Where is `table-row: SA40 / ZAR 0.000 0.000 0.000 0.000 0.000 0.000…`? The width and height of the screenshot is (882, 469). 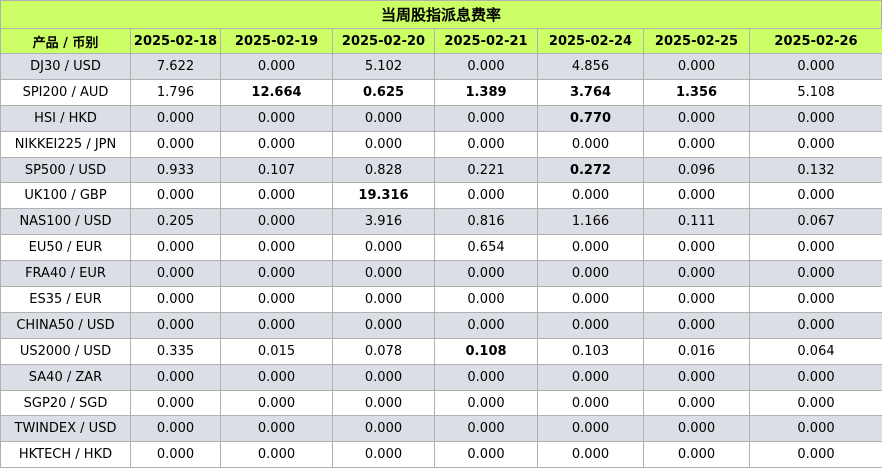 table-row: SA40 / ZAR 0.000 0.000 0.000 0.000 0.000 0.000… is located at coordinates (441, 377).